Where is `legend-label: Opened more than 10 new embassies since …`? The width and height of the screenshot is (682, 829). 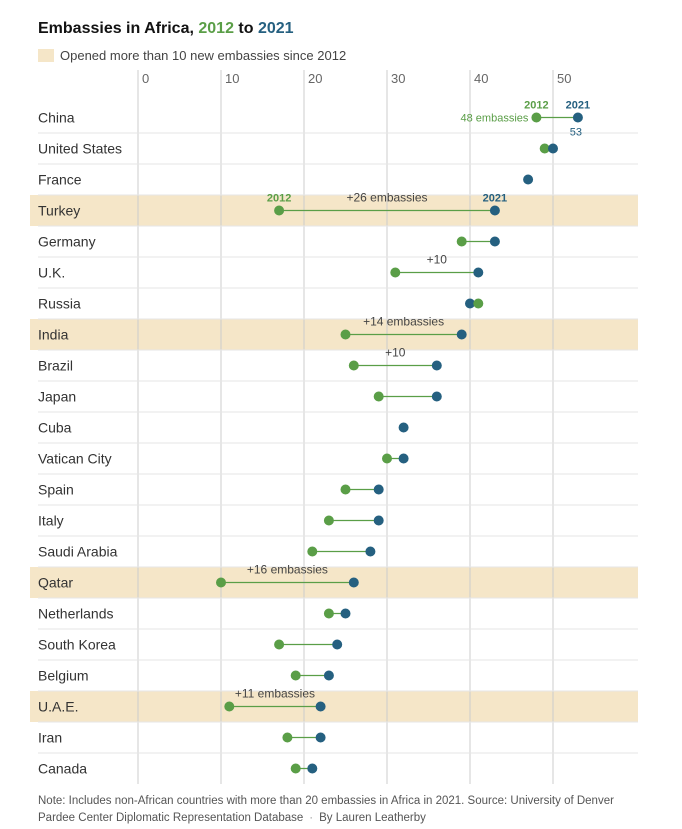
legend-label: Opened more than 10 new embassies since … is located at coordinates (203, 55).